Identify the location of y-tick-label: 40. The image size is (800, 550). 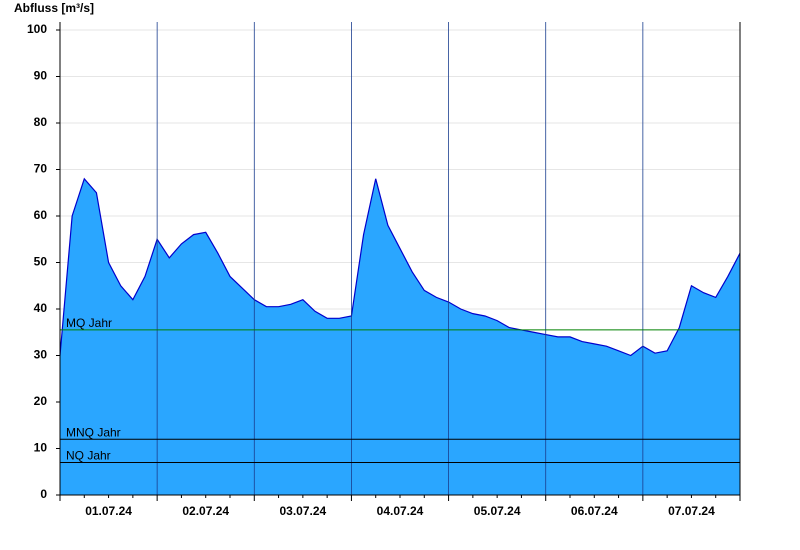
(41, 308).